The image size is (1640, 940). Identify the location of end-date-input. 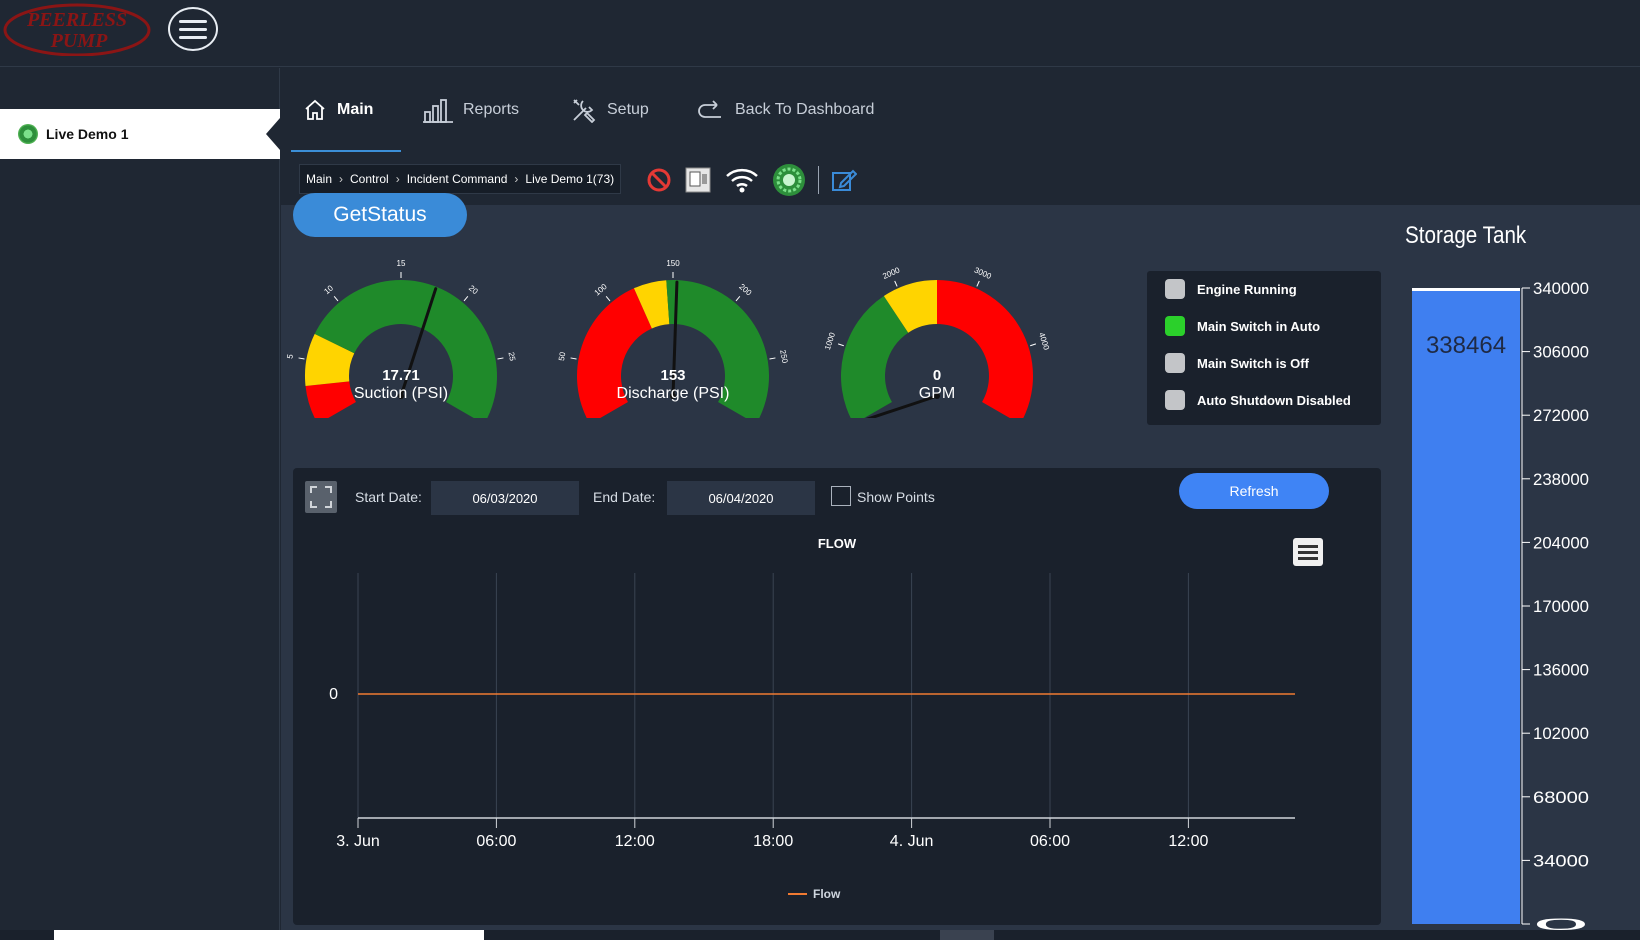
(741, 498).